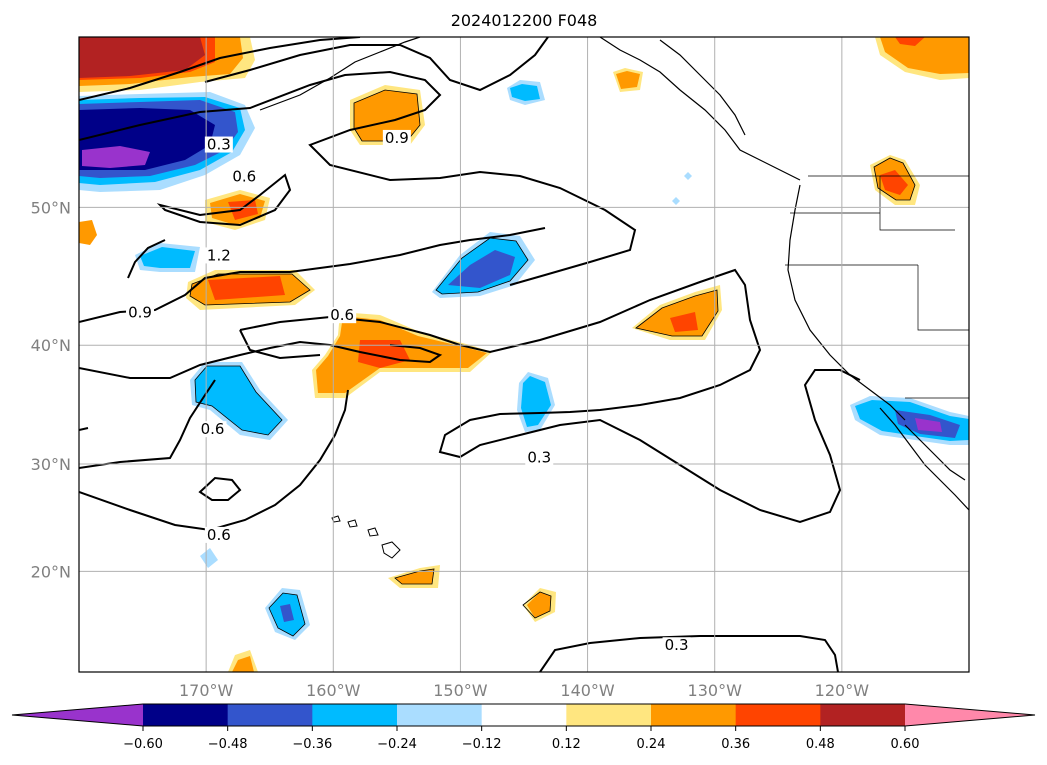 The height and width of the screenshot is (765, 1047). What do you see at coordinates (735, 744) in the screenshot?
I see `colorbar-tick-label: 0.36` at bounding box center [735, 744].